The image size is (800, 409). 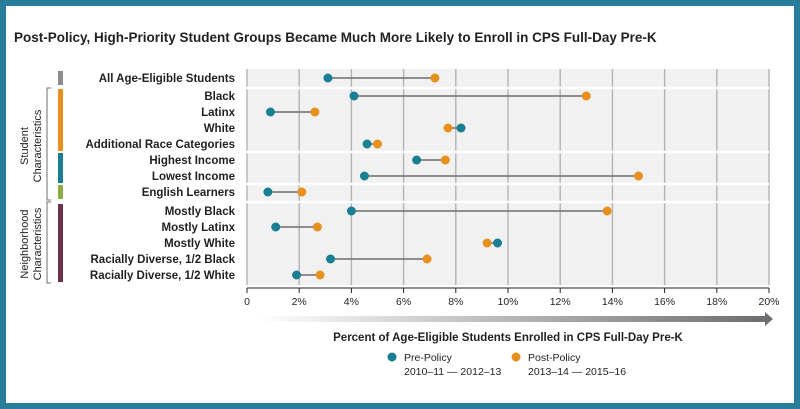 What do you see at coordinates (554, 358) in the screenshot?
I see `legend-label: Post-Policy` at bounding box center [554, 358].